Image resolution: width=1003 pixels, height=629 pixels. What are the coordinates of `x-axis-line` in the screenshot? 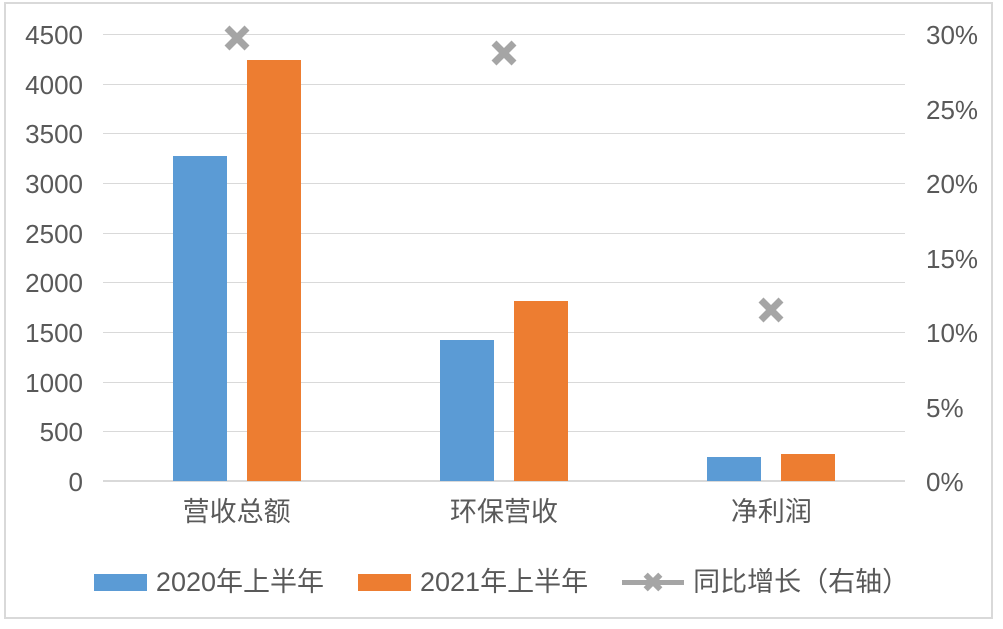 It's located at (504, 481).